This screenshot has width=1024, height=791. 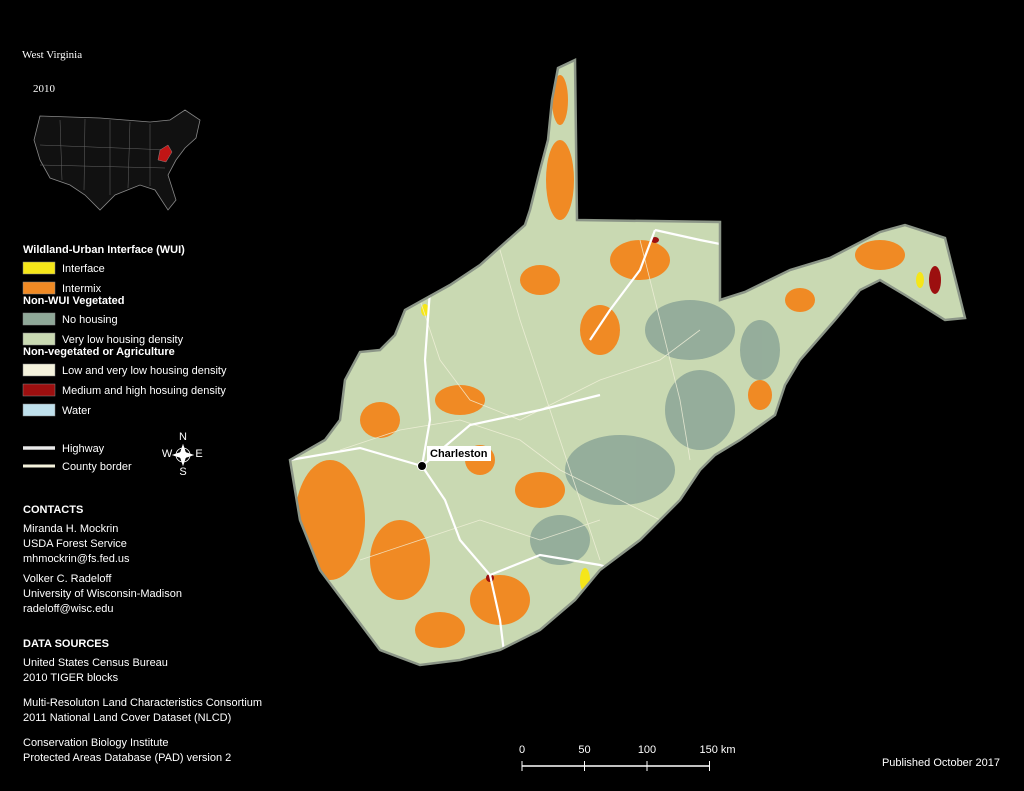 I want to click on title: West Virginia, so click(x=52, y=55).